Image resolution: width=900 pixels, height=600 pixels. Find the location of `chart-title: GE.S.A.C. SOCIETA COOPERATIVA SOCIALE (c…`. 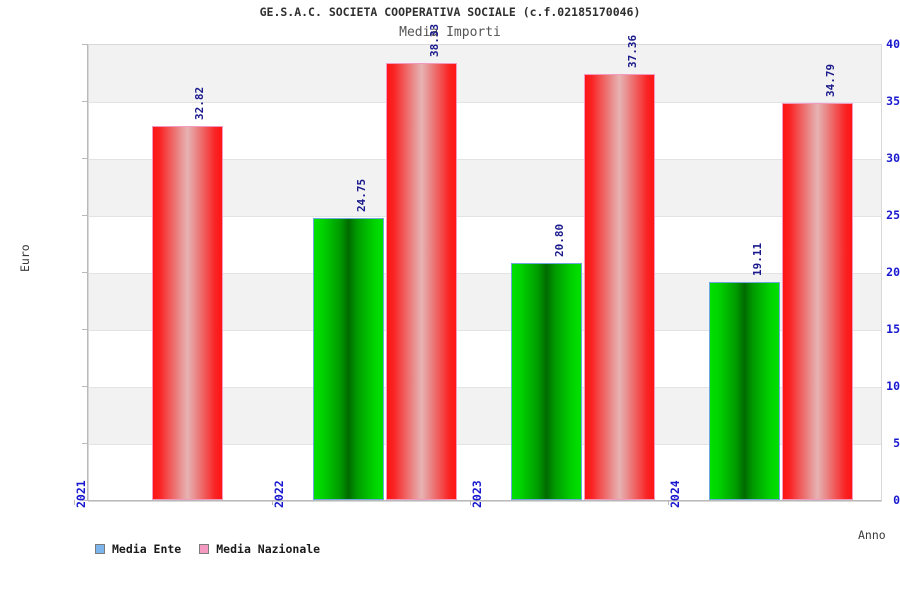

chart-title: GE.S.A.C. SOCIETA COOPERATIVA SOCIALE (c… is located at coordinates (450, 12).